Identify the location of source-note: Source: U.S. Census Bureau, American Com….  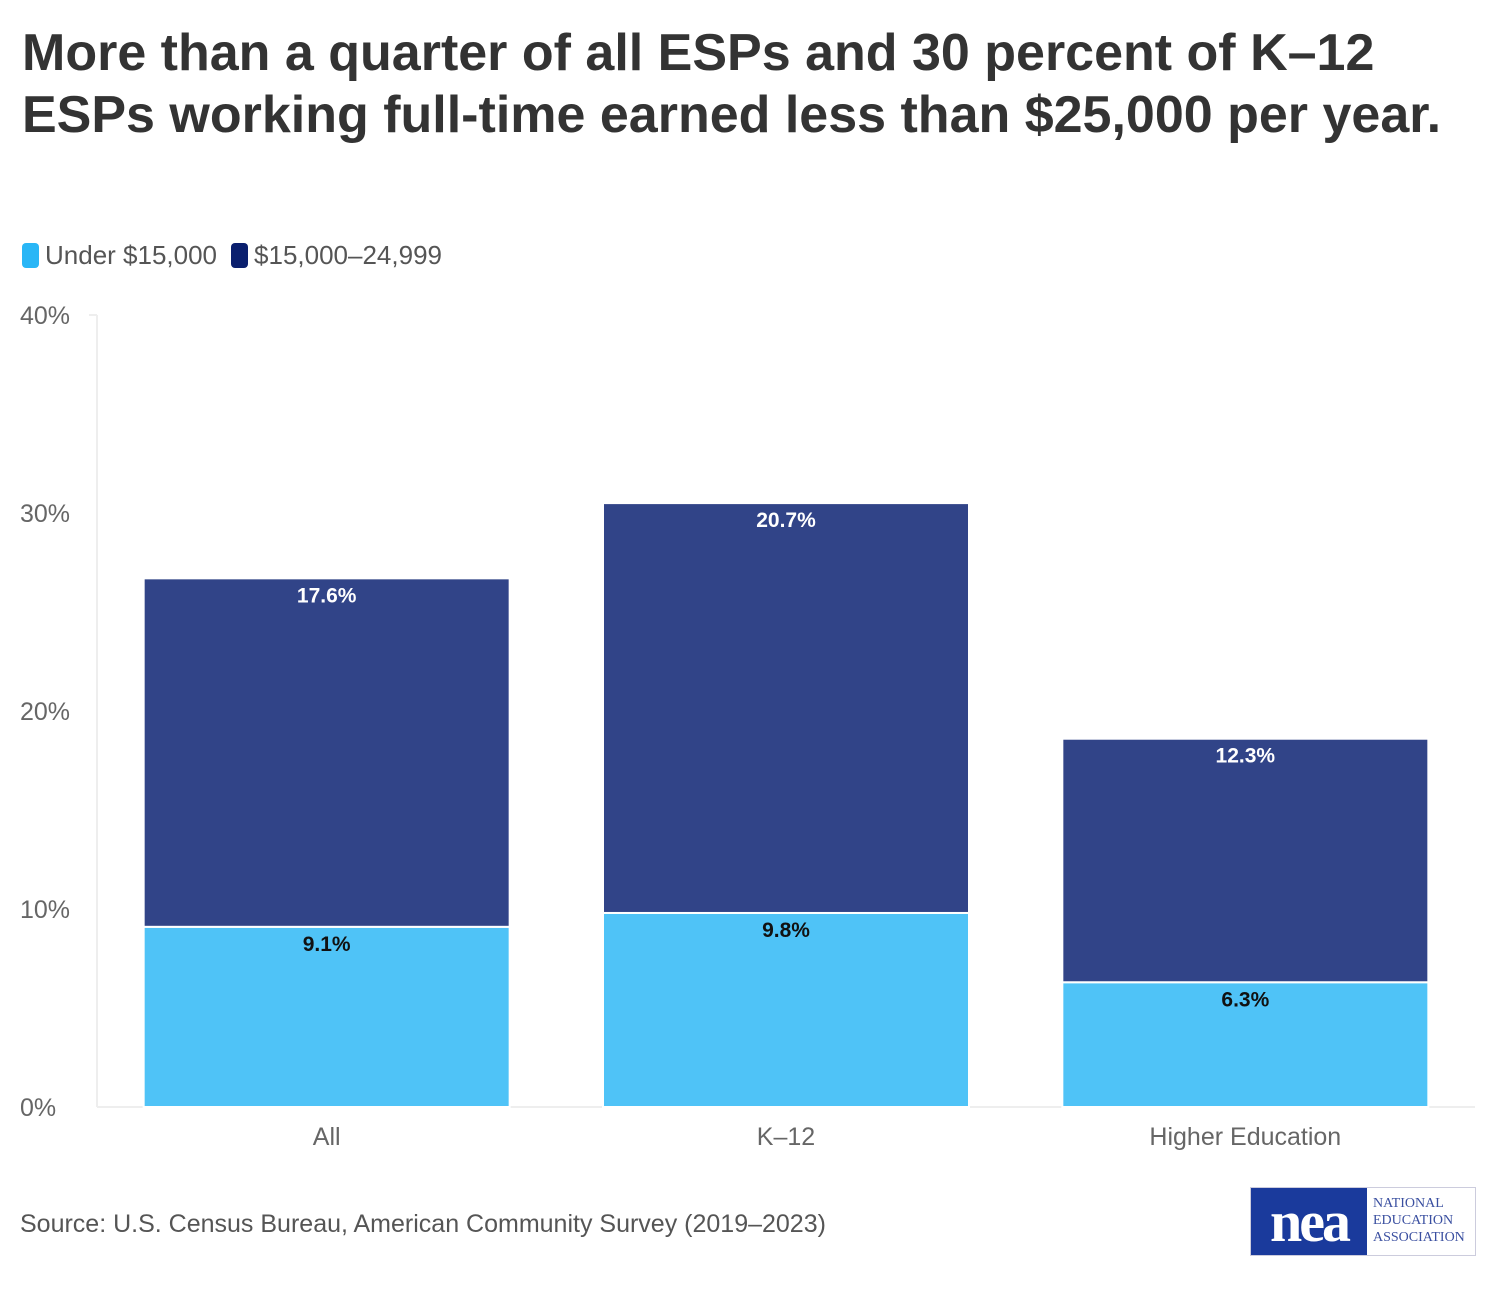
(423, 1224).